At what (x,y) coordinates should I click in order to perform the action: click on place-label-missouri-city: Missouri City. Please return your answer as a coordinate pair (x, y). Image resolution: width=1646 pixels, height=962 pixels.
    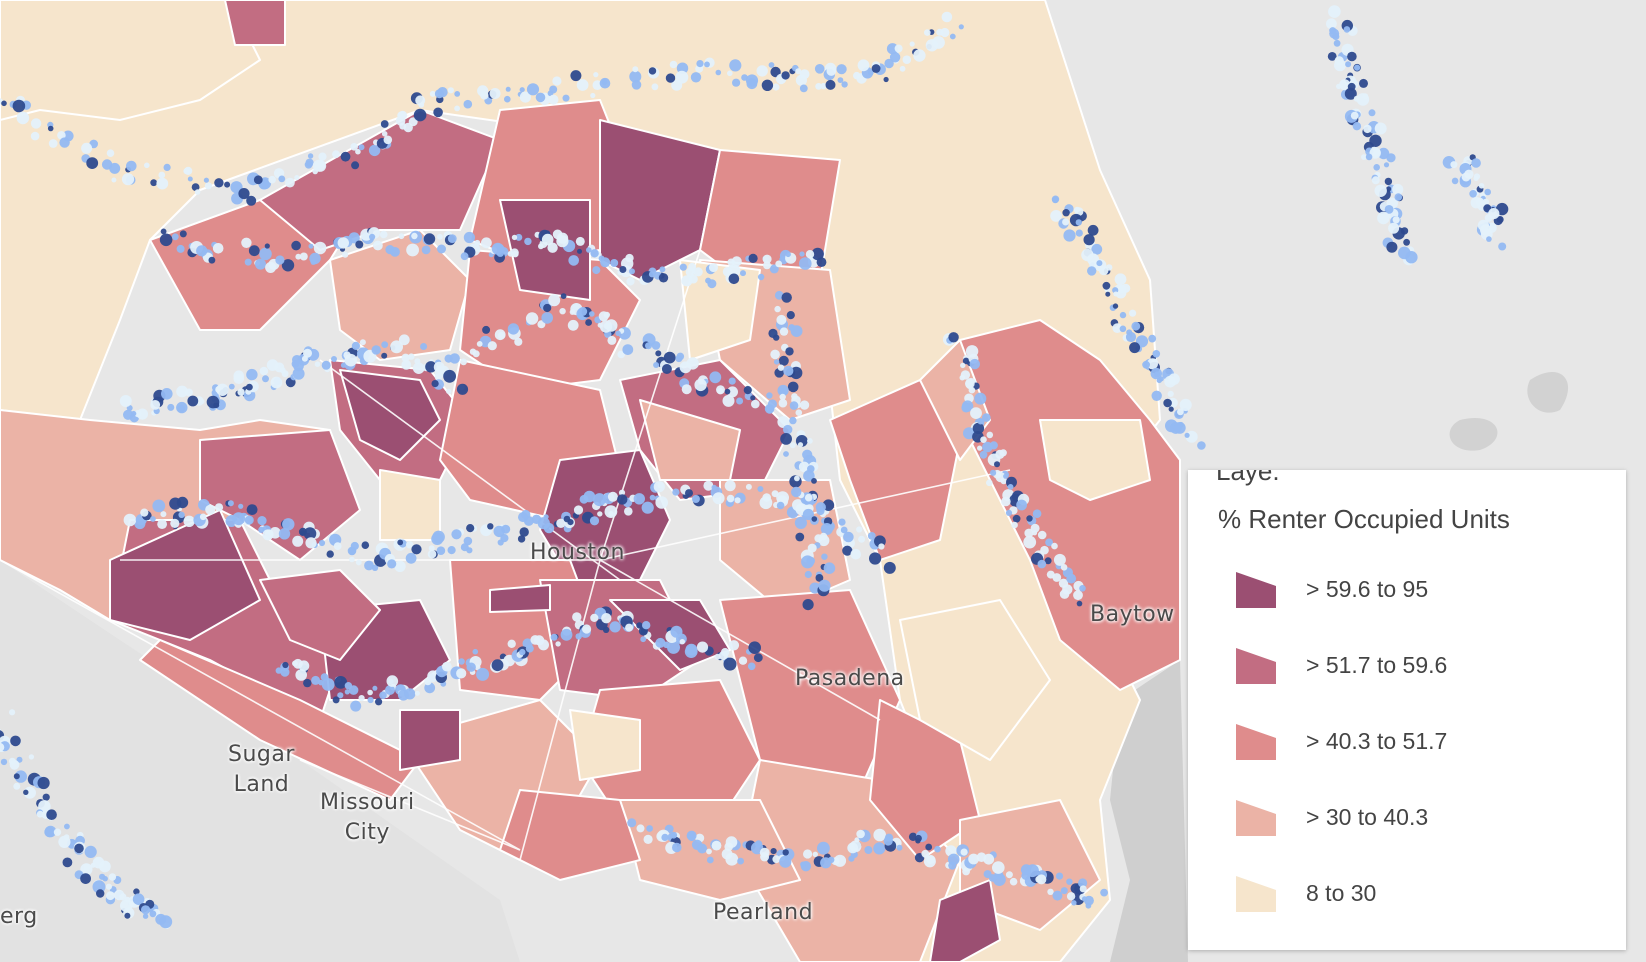
    Looking at the image, I should click on (367, 817).